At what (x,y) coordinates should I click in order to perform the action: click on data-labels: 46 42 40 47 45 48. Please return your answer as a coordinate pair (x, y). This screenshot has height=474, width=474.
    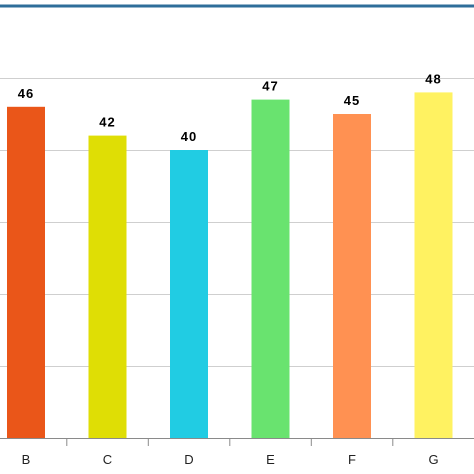
    Looking at the image, I should click on (229, 107).